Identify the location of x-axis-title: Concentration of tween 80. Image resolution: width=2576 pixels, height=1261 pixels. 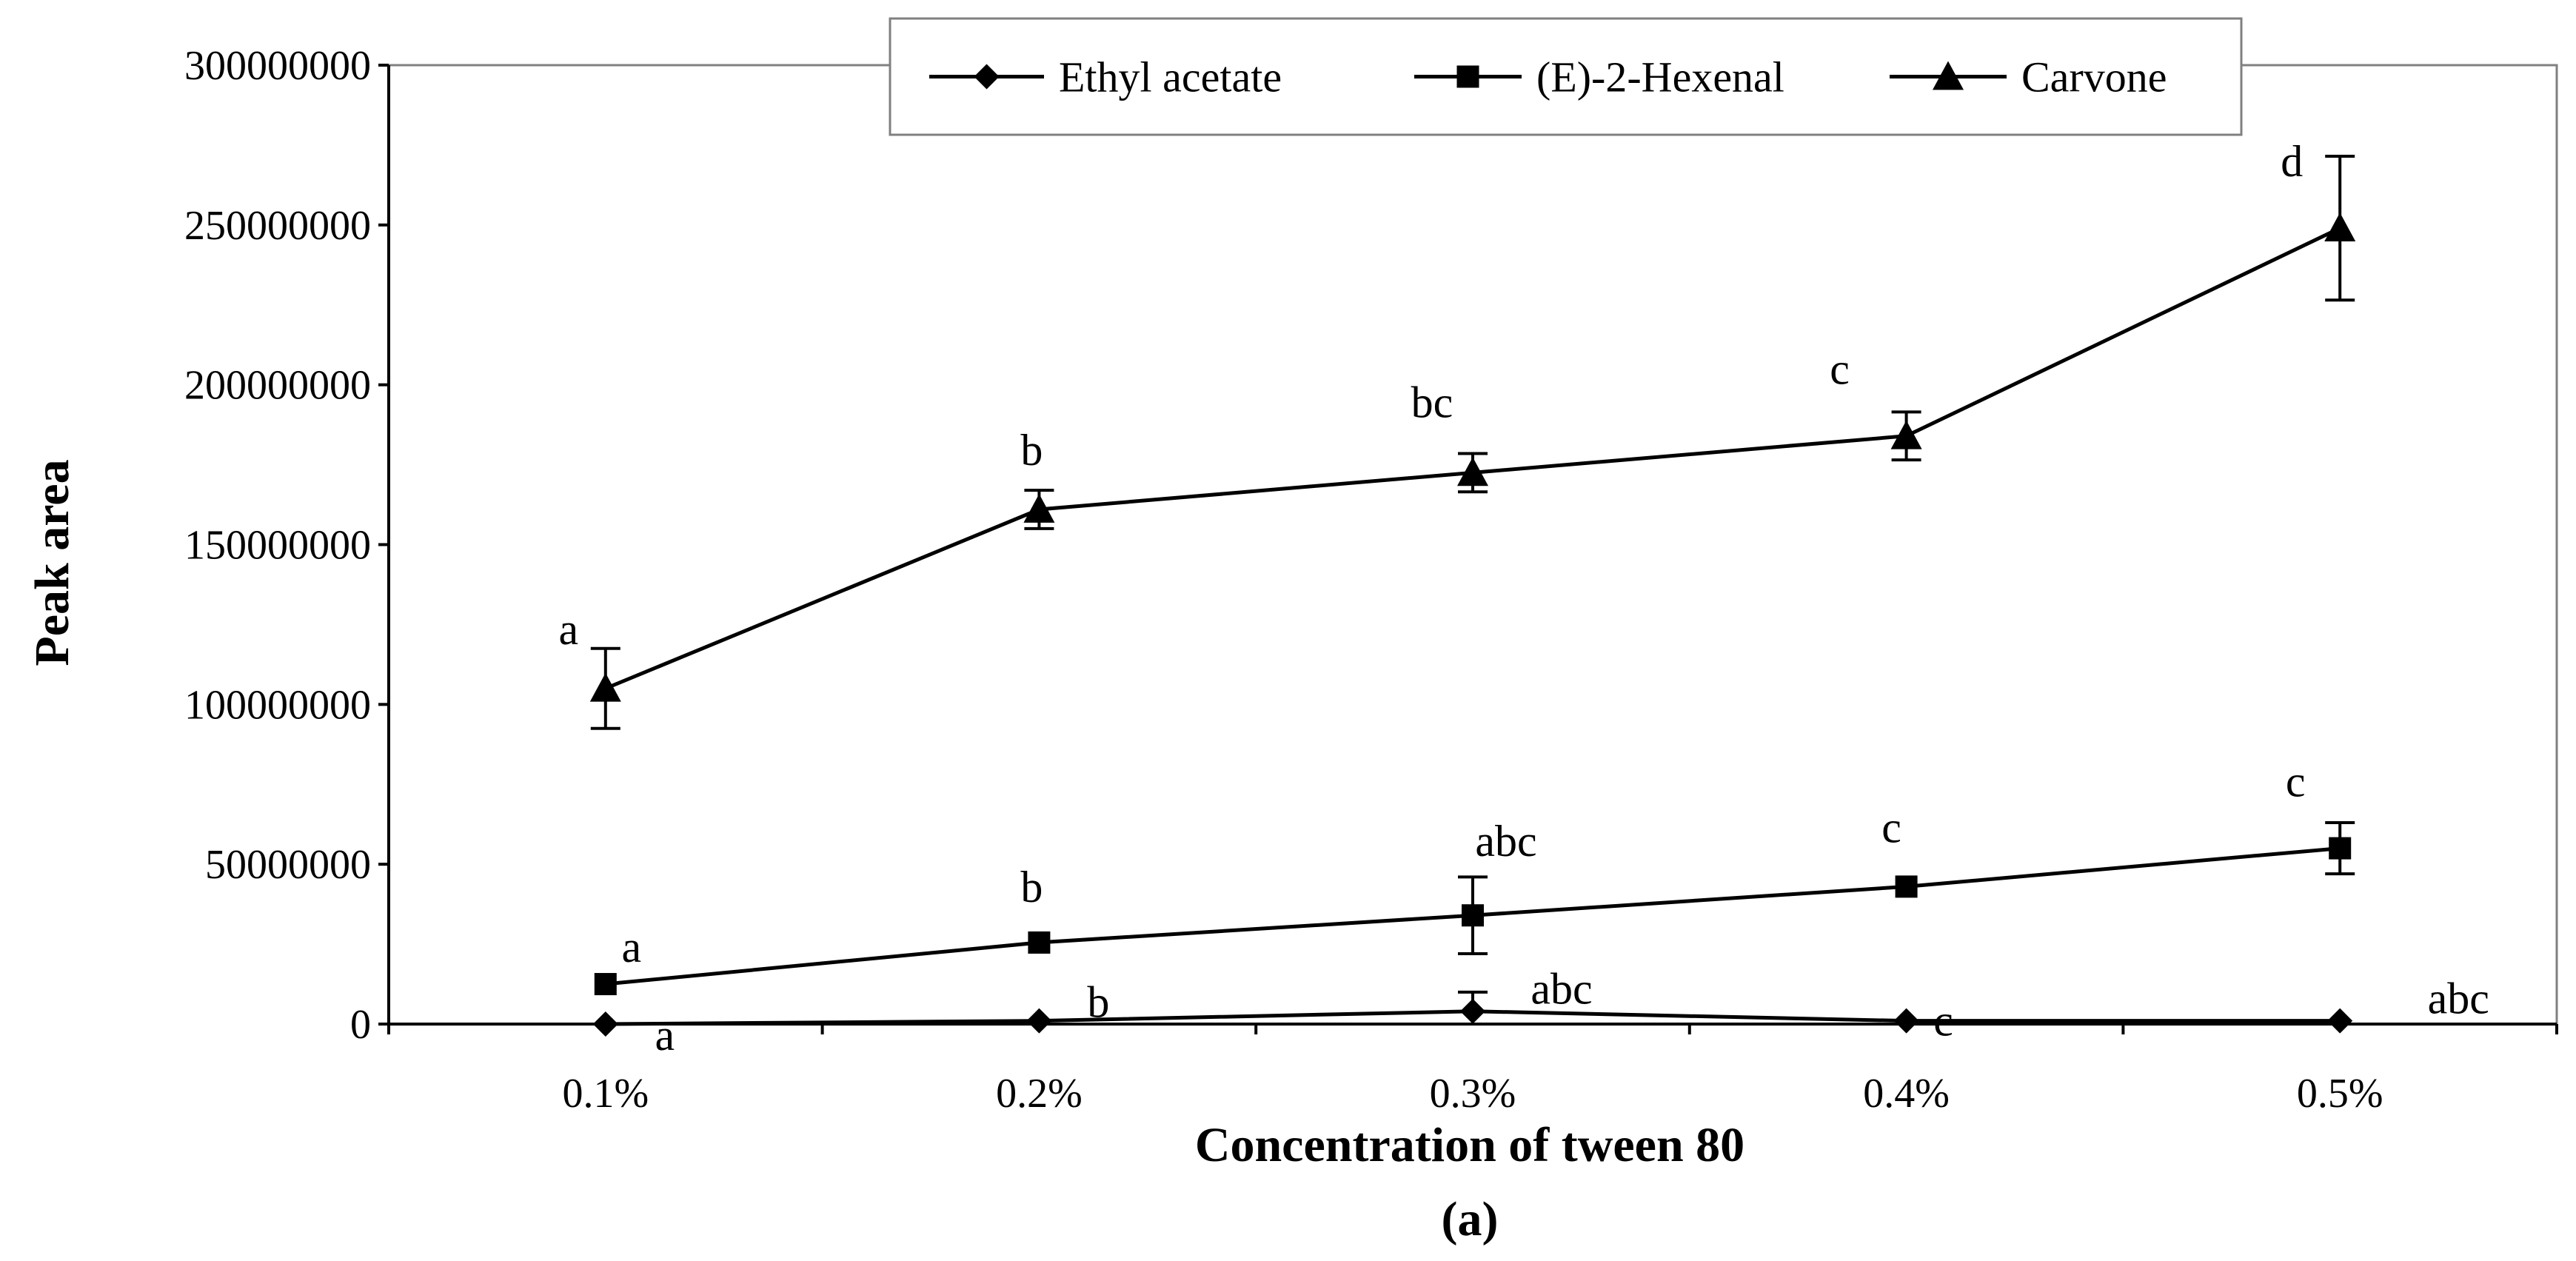
(1469, 1145).